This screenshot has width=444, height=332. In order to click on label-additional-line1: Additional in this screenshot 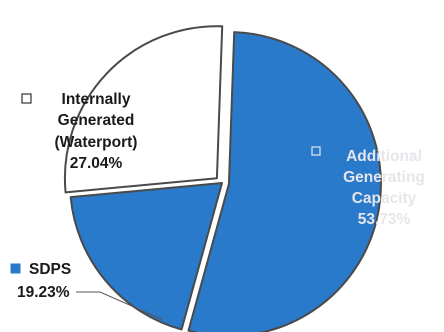, I will do `click(384, 156)`.